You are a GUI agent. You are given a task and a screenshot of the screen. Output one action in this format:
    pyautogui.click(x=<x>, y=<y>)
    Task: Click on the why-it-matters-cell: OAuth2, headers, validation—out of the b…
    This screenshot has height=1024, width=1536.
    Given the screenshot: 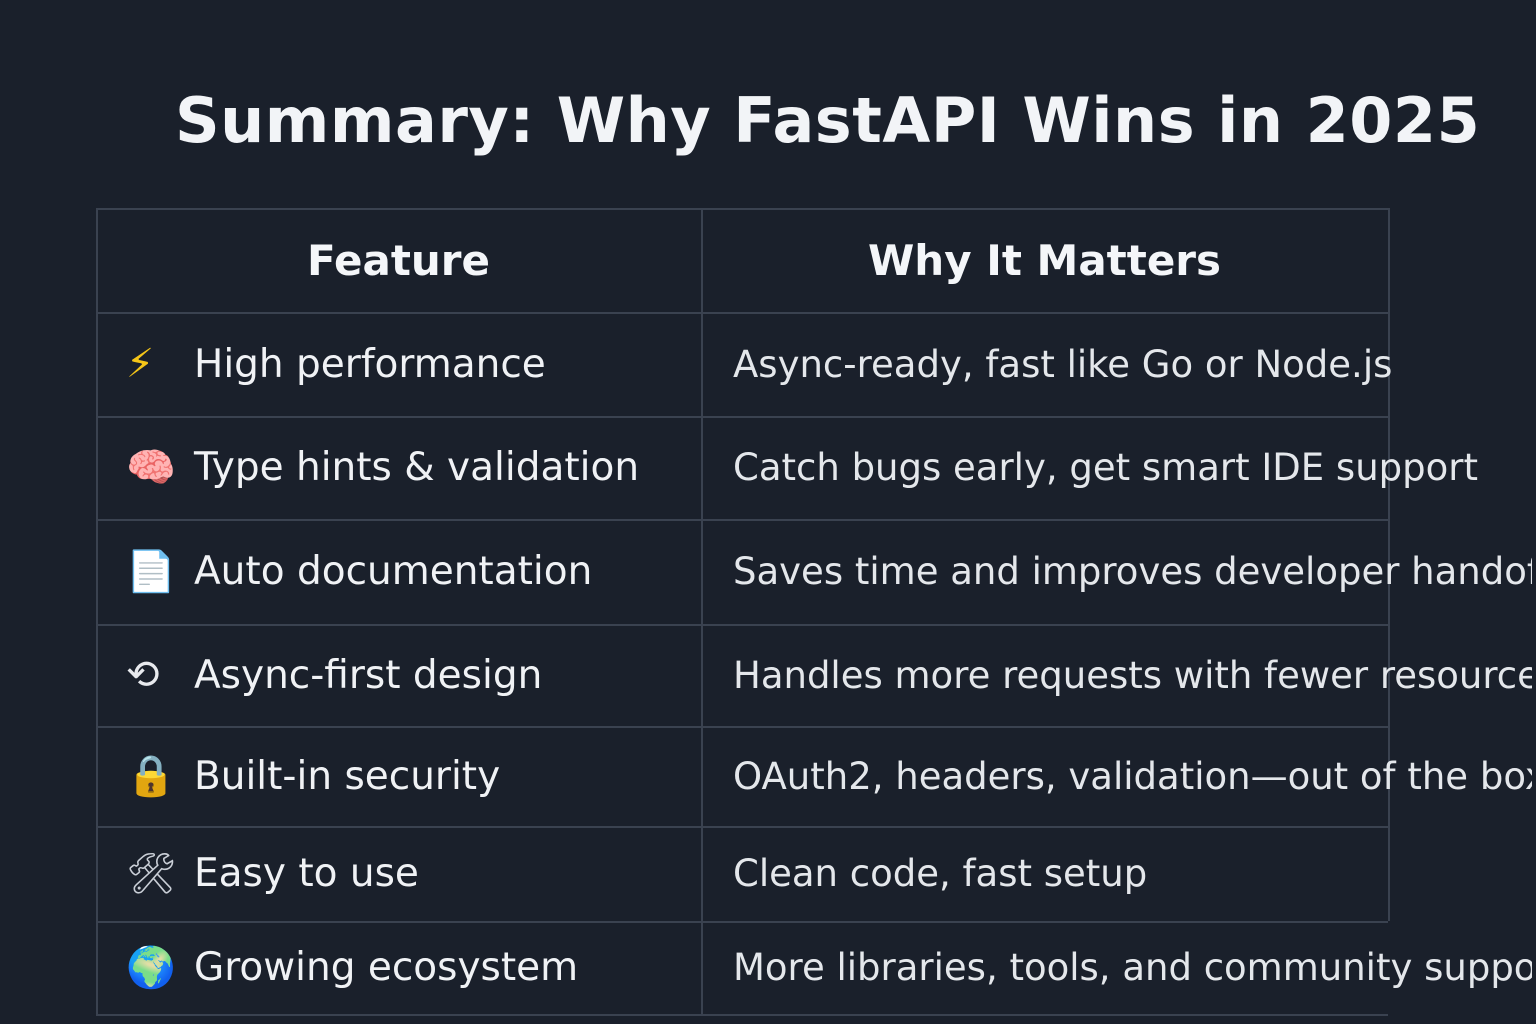 What is the action you would take?
    pyautogui.click(x=1132, y=776)
    